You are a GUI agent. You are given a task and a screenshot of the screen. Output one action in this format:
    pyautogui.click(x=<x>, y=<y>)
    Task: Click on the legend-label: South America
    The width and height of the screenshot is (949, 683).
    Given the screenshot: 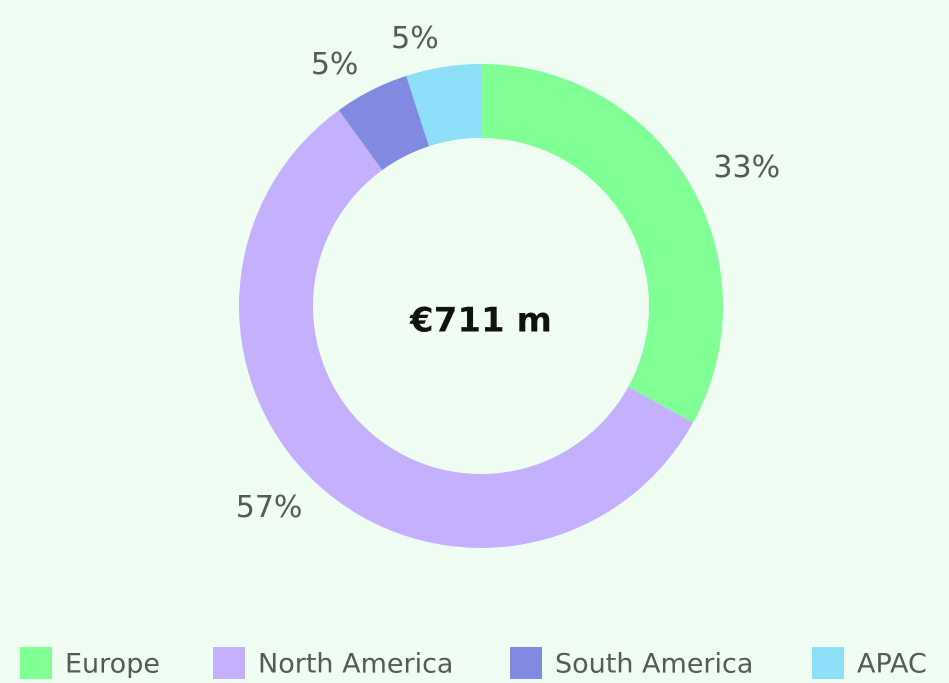 What is the action you would take?
    pyautogui.click(x=654, y=664)
    